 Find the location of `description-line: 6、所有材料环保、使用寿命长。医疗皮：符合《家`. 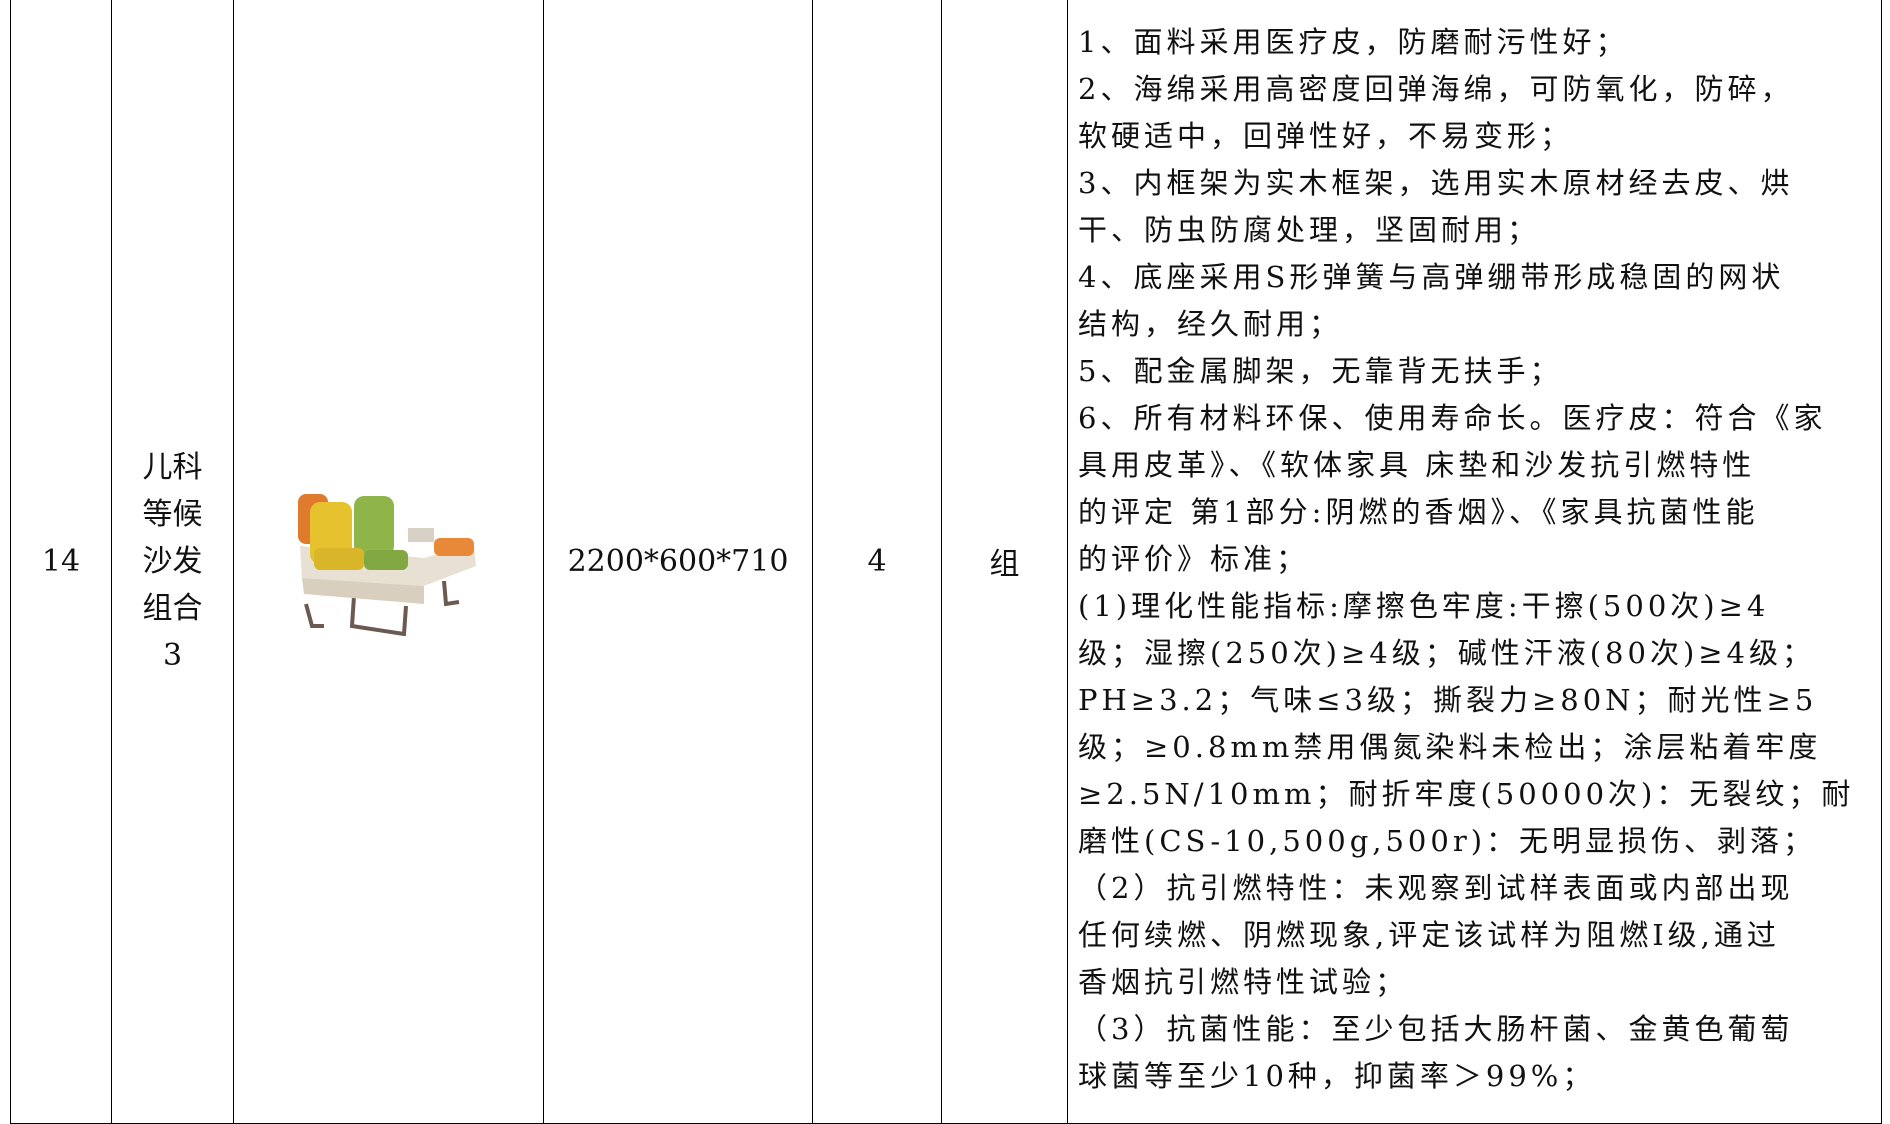

description-line: 6、所有材料环保、使用寿命长。医疗皮：符合《家 is located at coordinates (1452, 418).